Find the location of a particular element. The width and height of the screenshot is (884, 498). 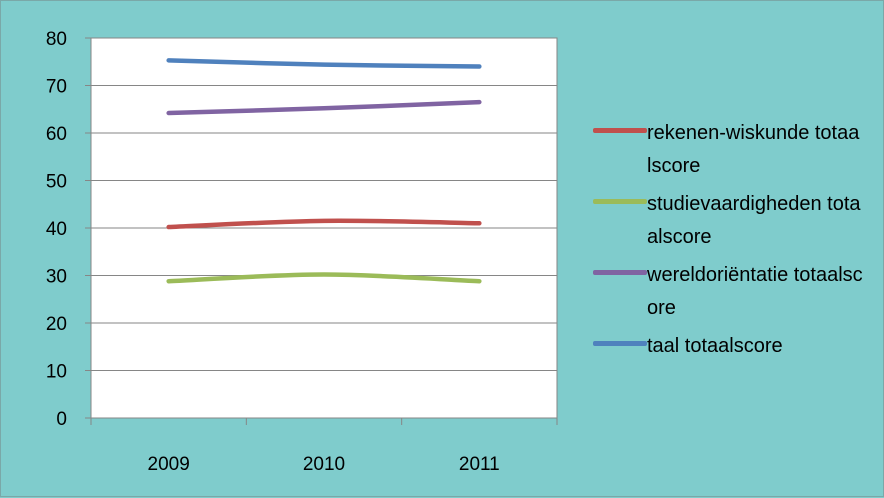

y-tick-label: 80 is located at coordinates (56, 39).